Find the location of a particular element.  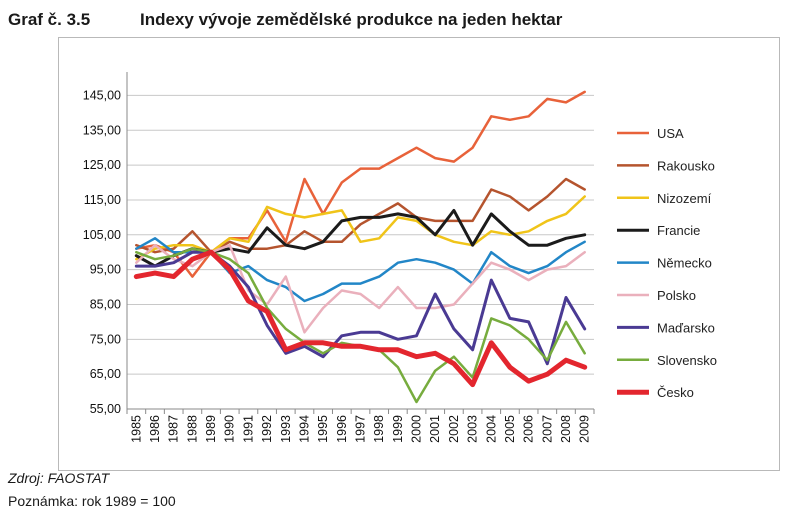

x-tick-label: 1992 is located at coordinates (267, 429).